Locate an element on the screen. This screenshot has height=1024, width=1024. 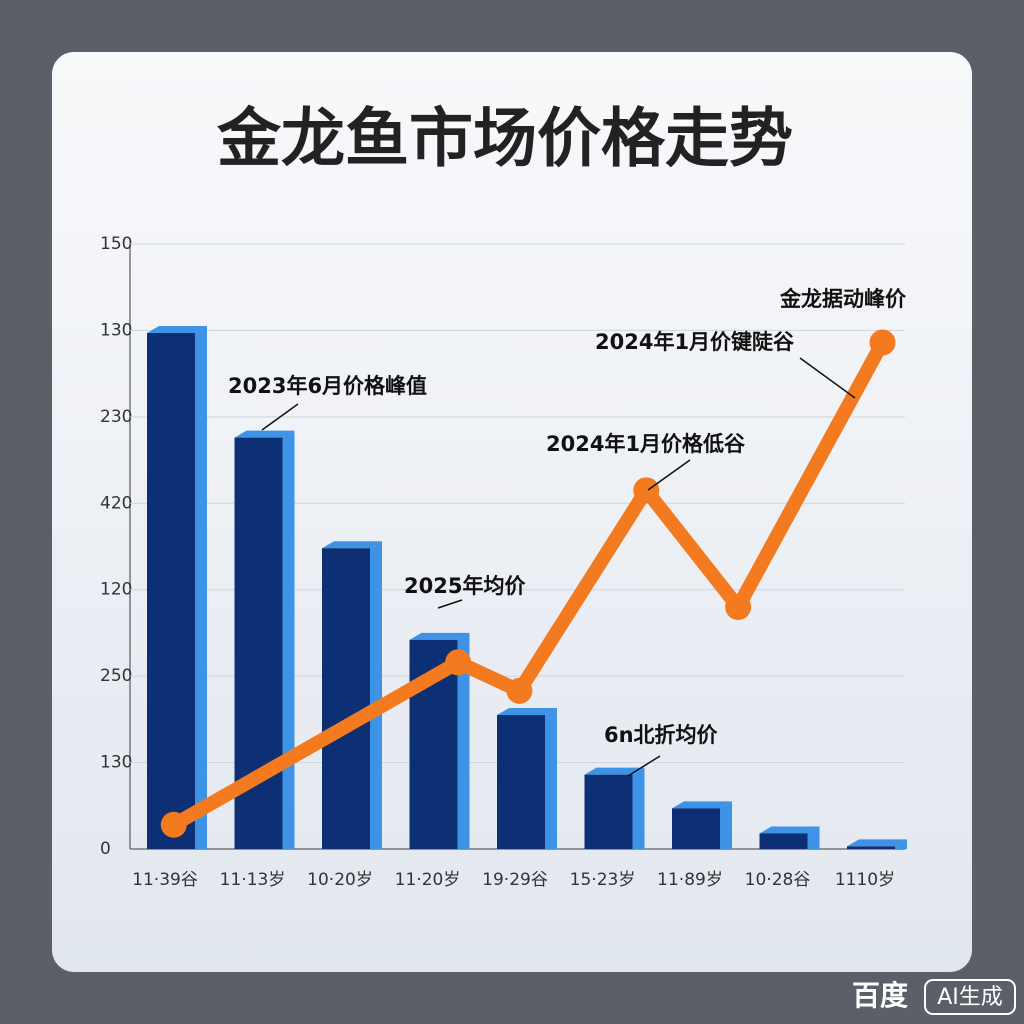
x-tick-label: 19·29谷 is located at coordinates (515, 880).